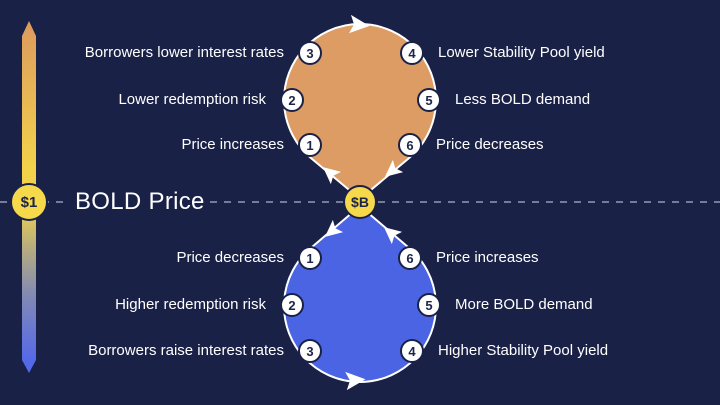 The width and height of the screenshot is (720, 405). What do you see at coordinates (310, 258) in the screenshot?
I see `badge-below-1: 1` at bounding box center [310, 258].